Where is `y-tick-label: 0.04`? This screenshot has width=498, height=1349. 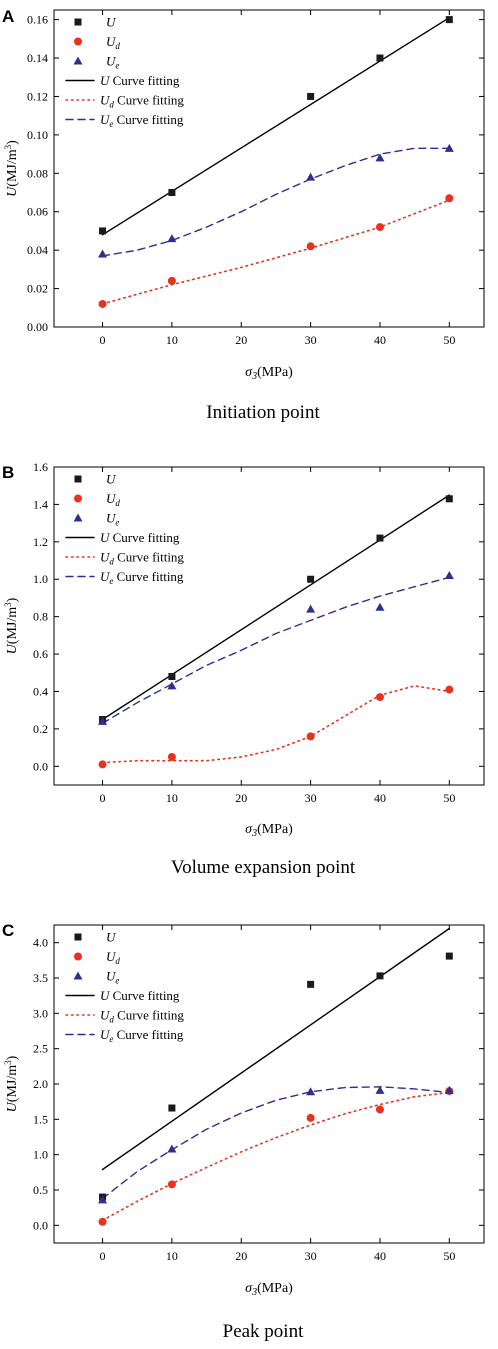
y-tick-label: 0.04 is located at coordinates (37, 250).